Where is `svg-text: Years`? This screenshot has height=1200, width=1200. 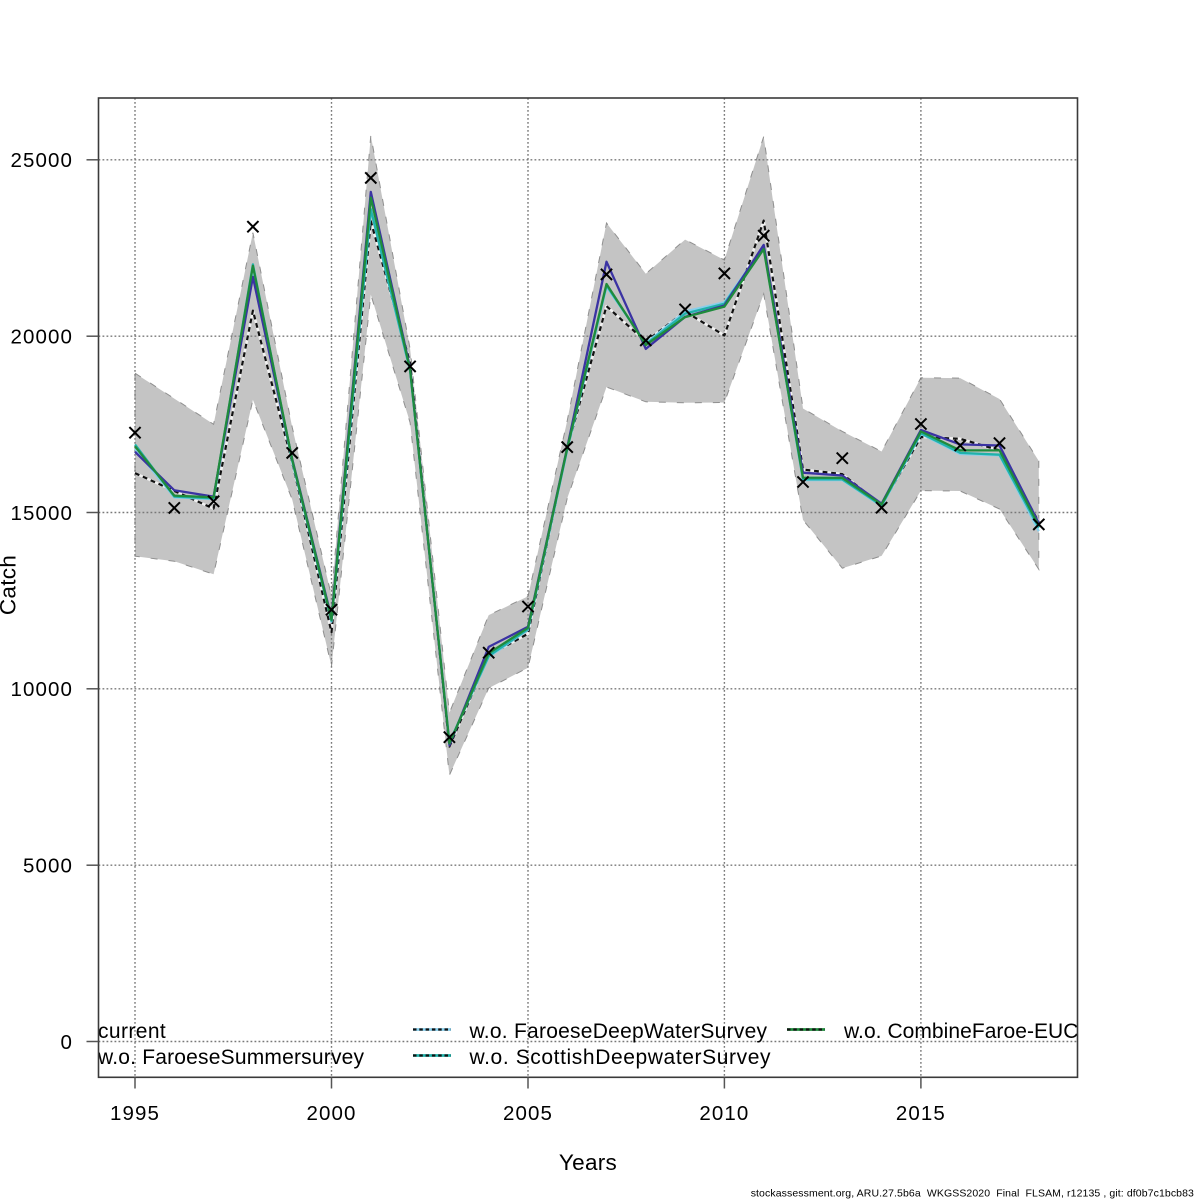 svg-text: Years is located at coordinates (588, 1162).